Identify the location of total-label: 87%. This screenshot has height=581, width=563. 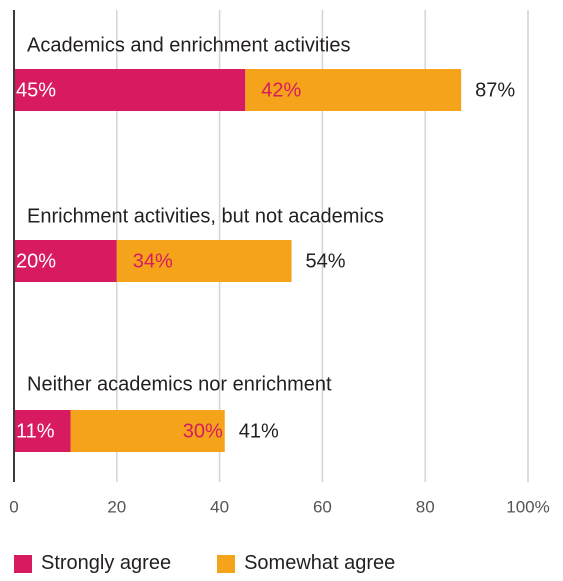
(495, 90).